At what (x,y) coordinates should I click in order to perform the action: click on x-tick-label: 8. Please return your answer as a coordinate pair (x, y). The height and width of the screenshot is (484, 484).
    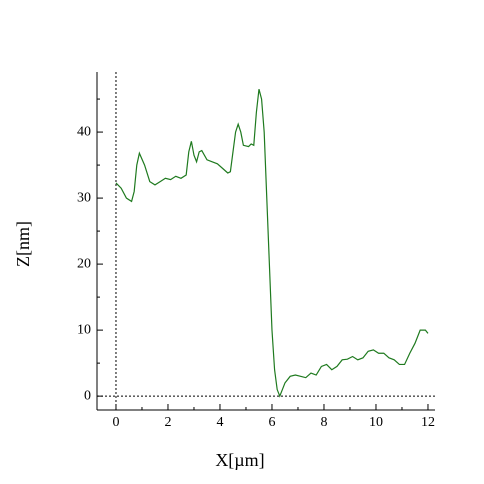
    Looking at the image, I should click on (323, 422).